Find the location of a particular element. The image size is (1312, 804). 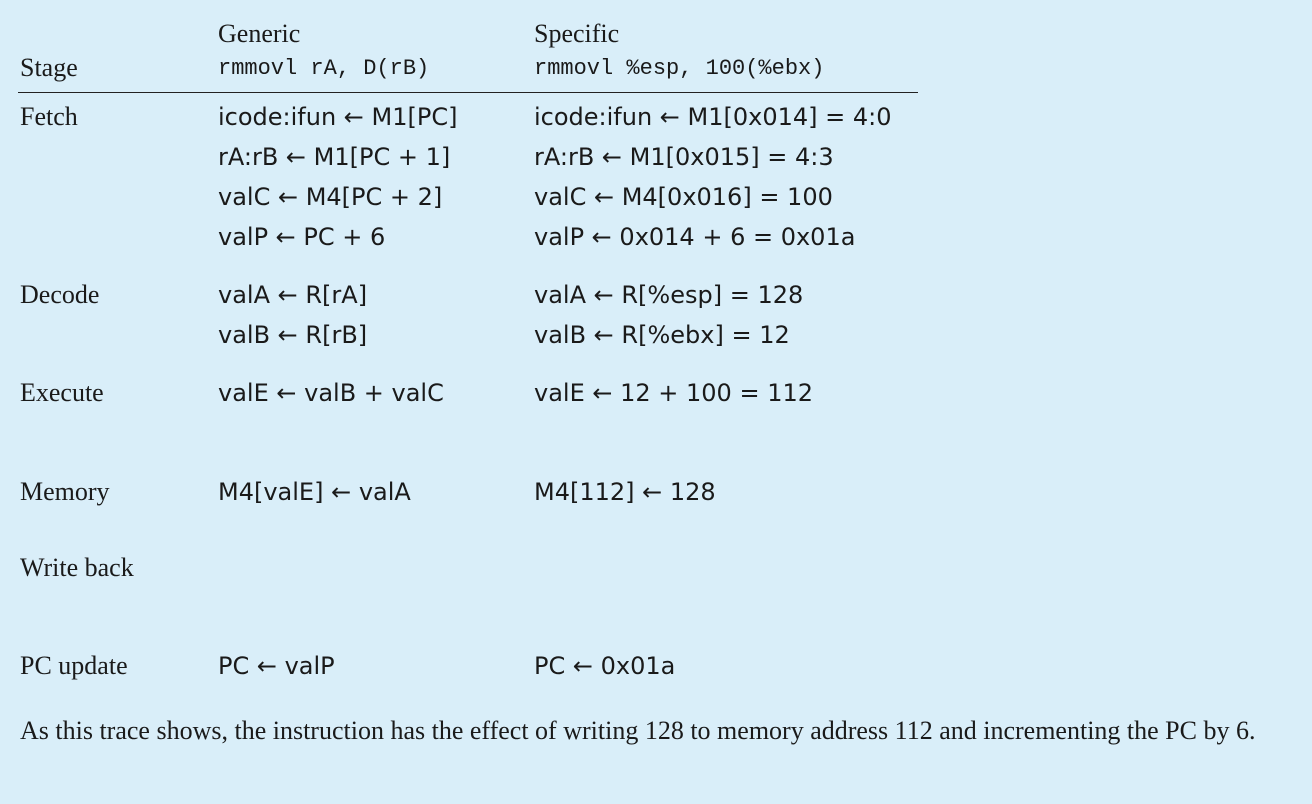

fetch-specific-3: valC ← M4[0x016] = 100 is located at coordinates (683, 197).